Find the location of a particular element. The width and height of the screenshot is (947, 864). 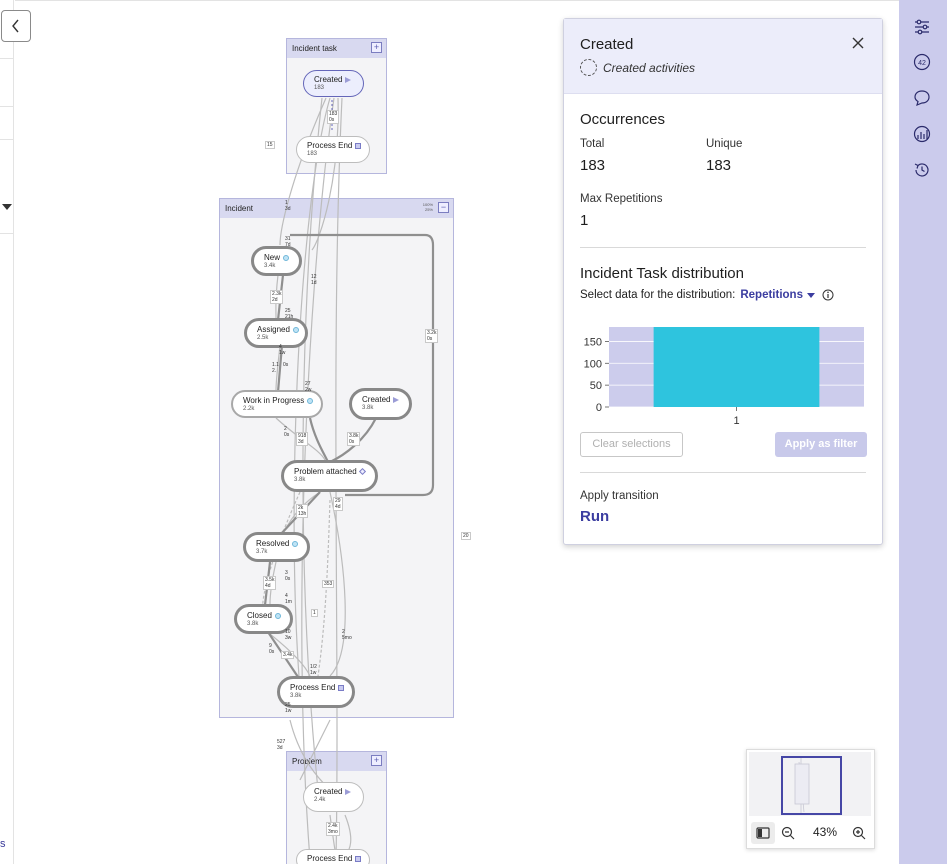

edge-label: 4 1m is located at coordinates (288, 599).